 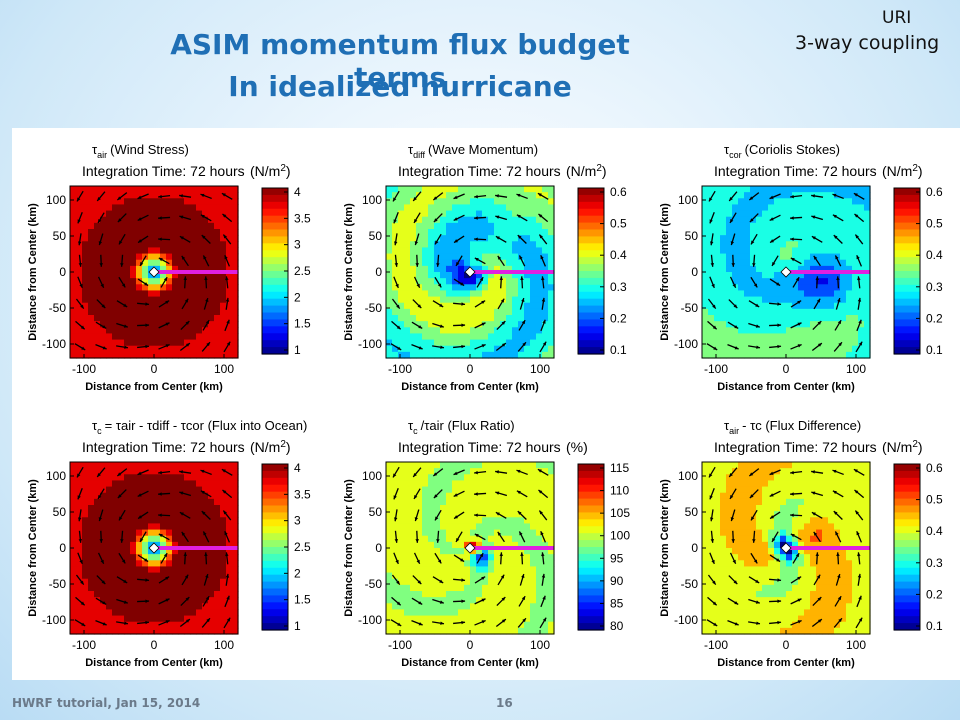 I want to click on storm-center-marker, so click(x=154, y=548).